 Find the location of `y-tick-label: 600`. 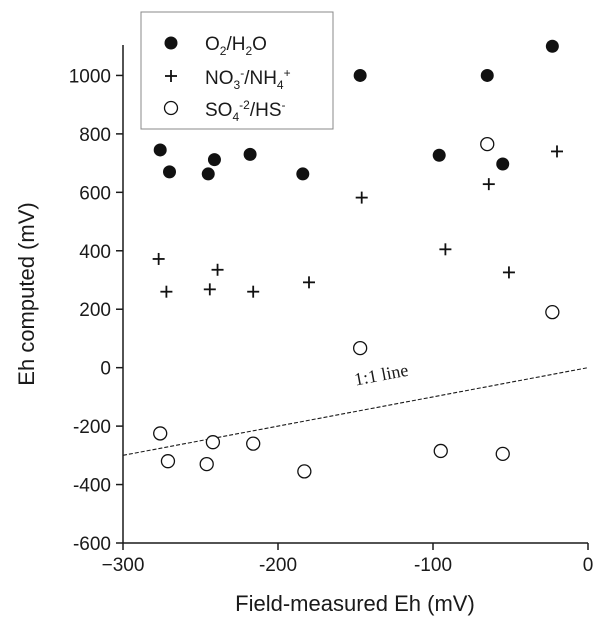

y-tick-label: 600 is located at coordinates (95, 193).